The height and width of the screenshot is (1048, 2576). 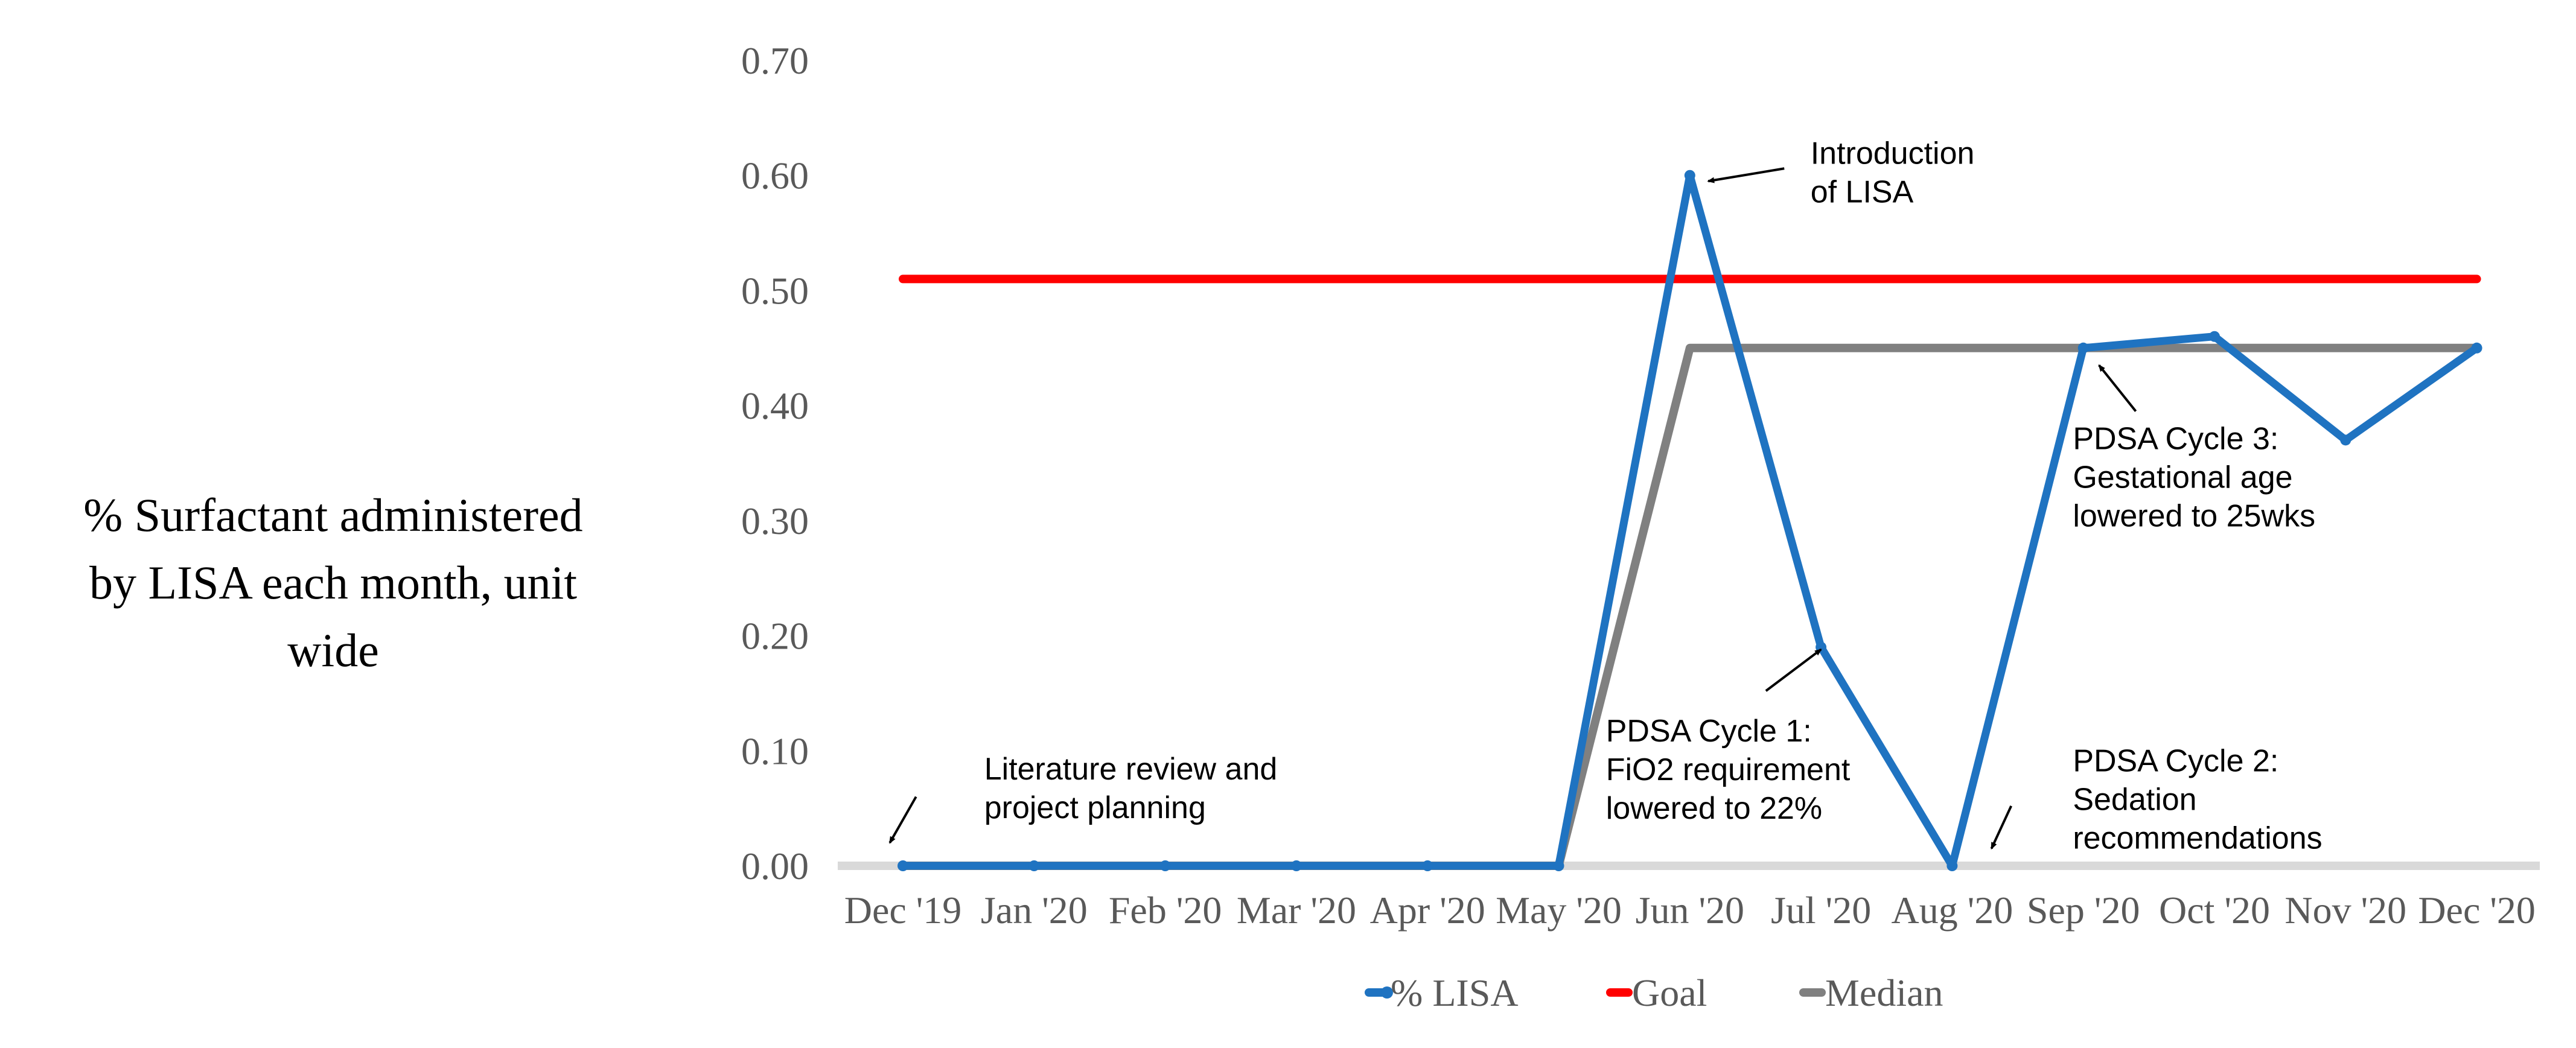 I want to click on annotation-text: PDSA Cycle 3:, so click(x=2175, y=439).